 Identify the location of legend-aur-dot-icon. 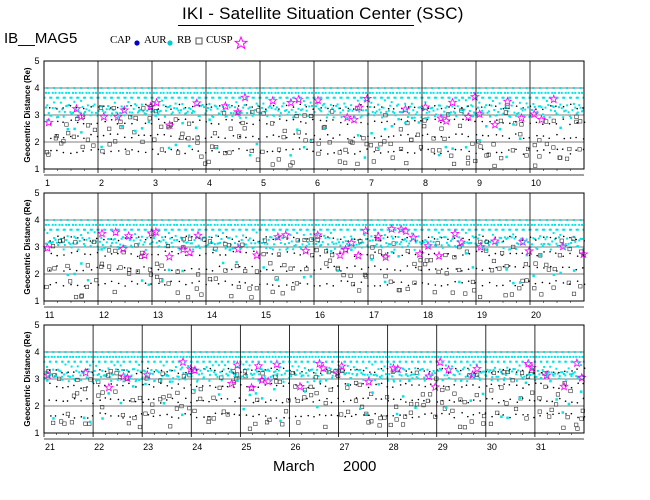
(170, 43).